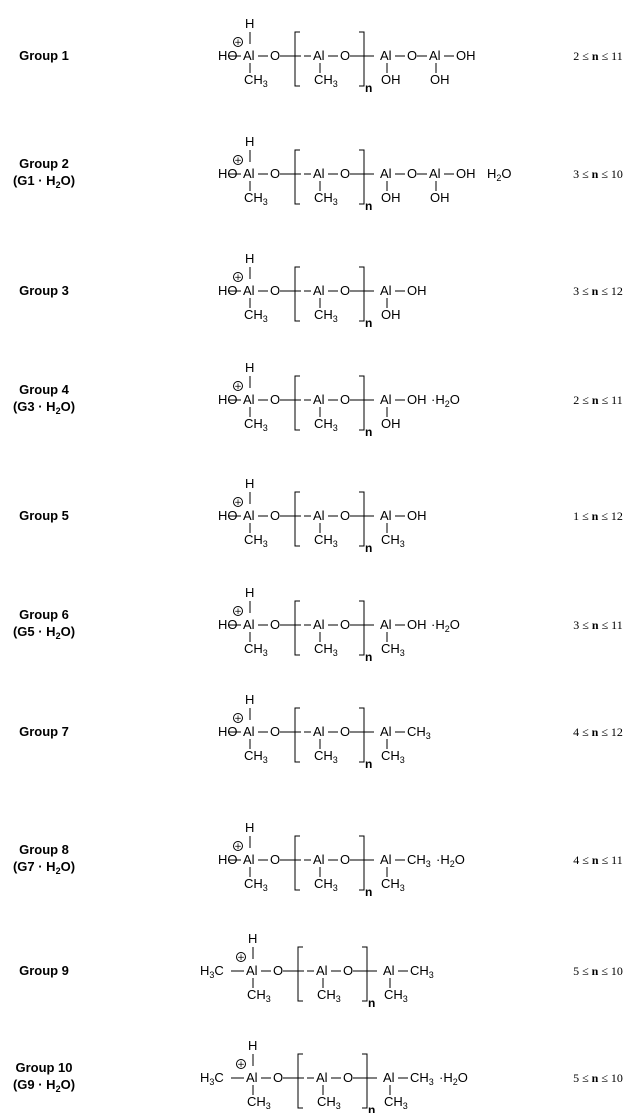 This screenshot has width=640, height=1113. What do you see at coordinates (598, 971) in the screenshot?
I see `n-range-label: 5 ≤ n ≤ 10` at bounding box center [598, 971].